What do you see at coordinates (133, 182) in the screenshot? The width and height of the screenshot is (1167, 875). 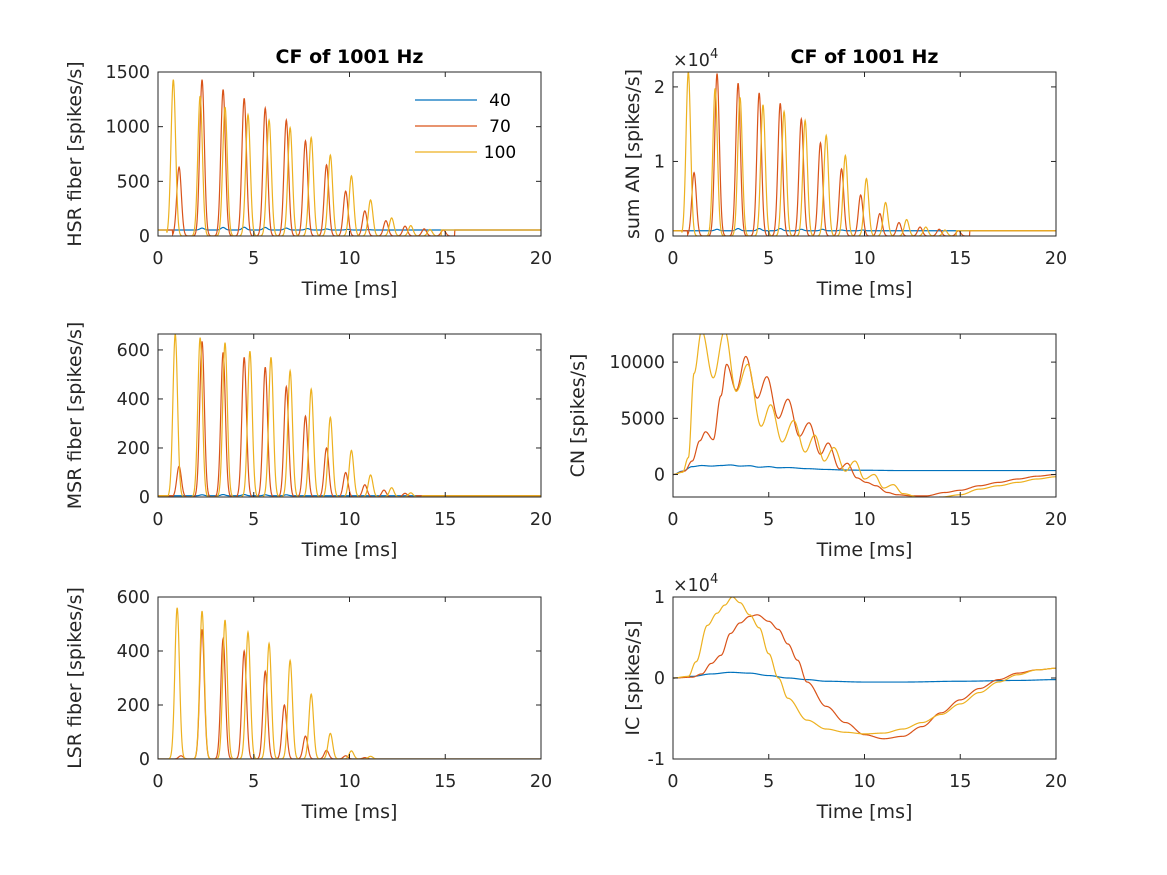 I see `y-tick-label: 500` at bounding box center [133, 182].